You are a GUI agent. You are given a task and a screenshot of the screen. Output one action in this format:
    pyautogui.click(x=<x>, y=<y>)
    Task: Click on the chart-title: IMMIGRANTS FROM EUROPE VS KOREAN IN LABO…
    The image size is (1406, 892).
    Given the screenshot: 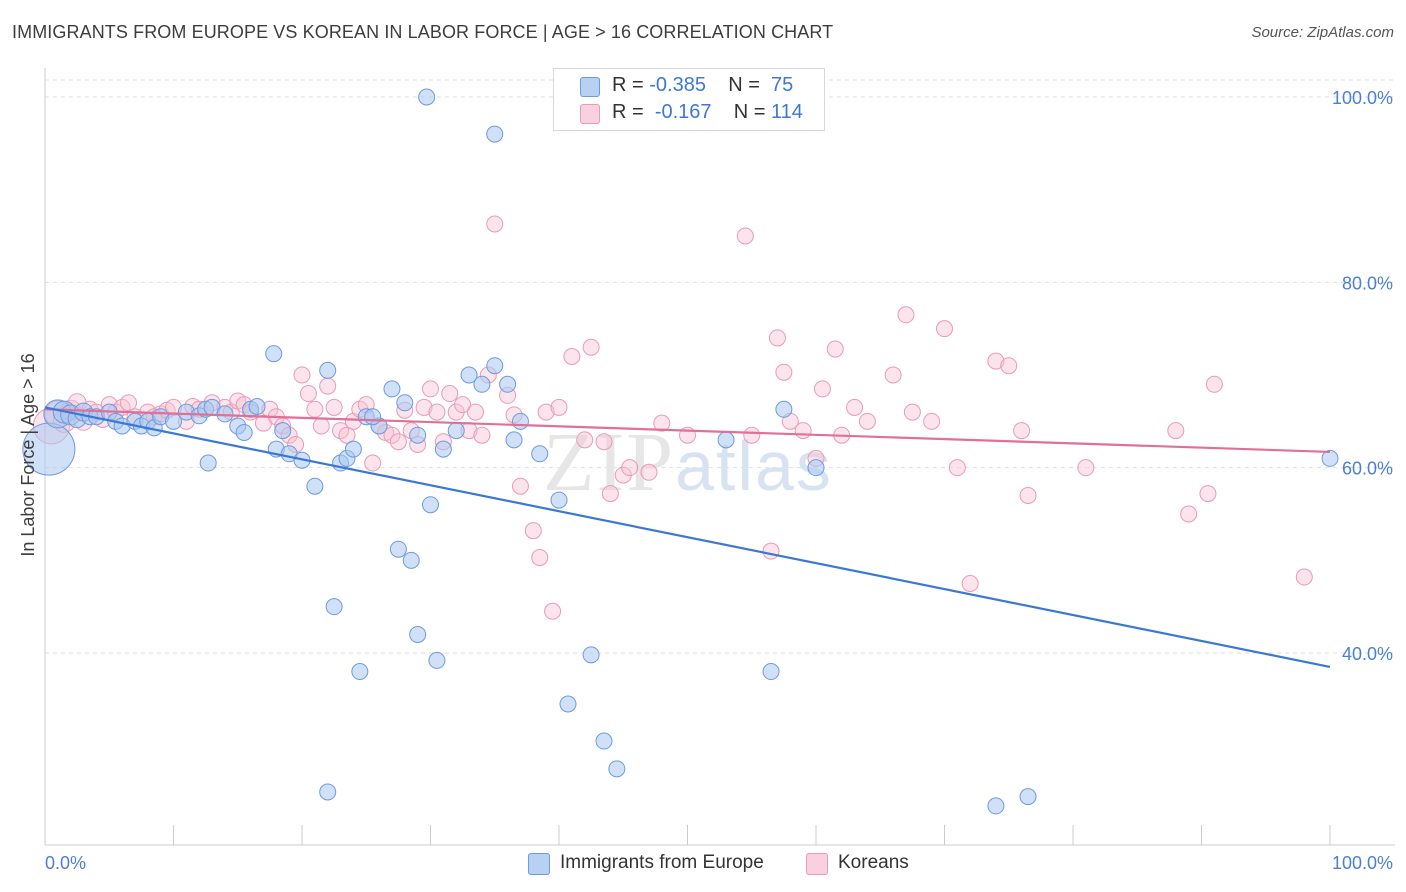 What is the action you would take?
    pyautogui.click(x=423, y=32)
    